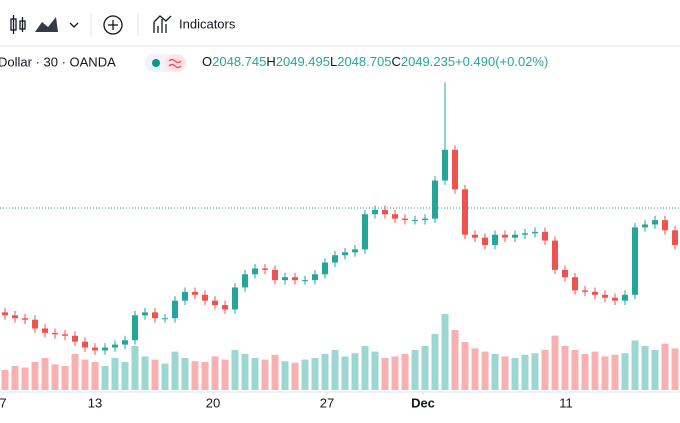 Image resolution: width=680 pixels, height=423 pixels. Describe the element at coordinates (57, 24) in the screenshot. I see `chart-style-button` at that location.